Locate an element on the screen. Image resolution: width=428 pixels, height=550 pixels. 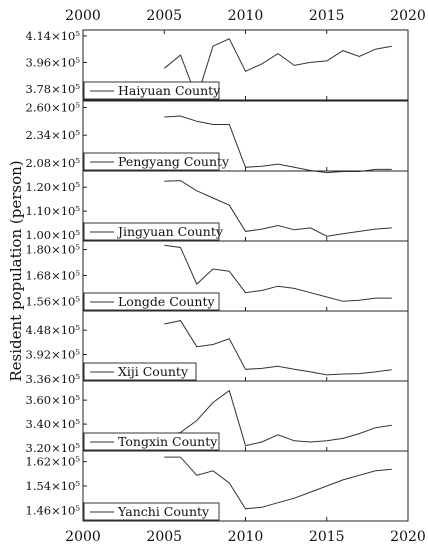
legend-label: Jingyuan County is located at coordinates (170, 231).